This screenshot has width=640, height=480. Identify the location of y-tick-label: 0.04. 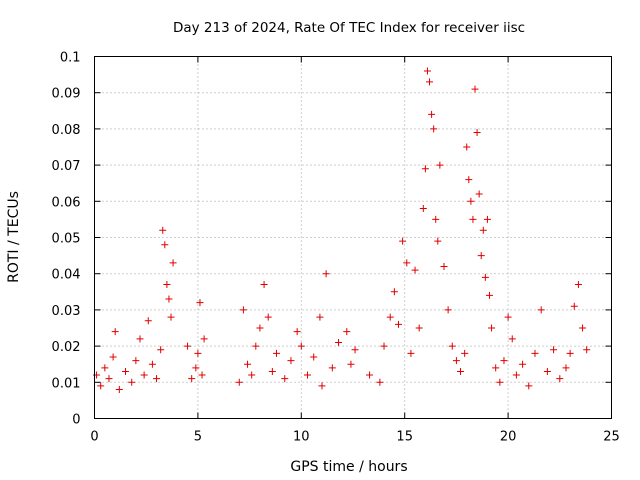
(66, 275).